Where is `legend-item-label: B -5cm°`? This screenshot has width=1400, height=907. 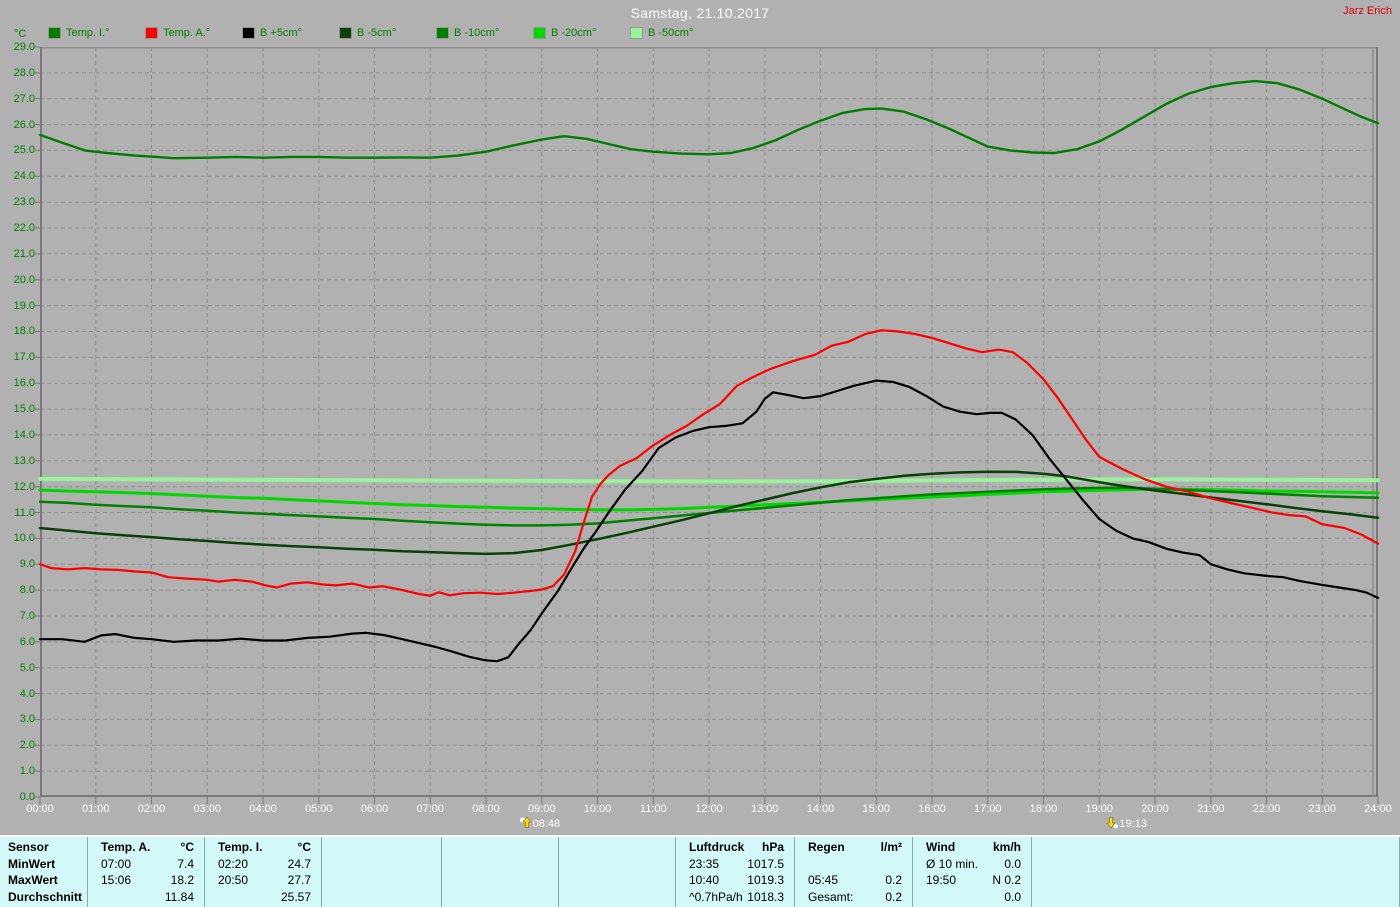 legend-item-label: B -5cm° is located at coordinates (377, 33).